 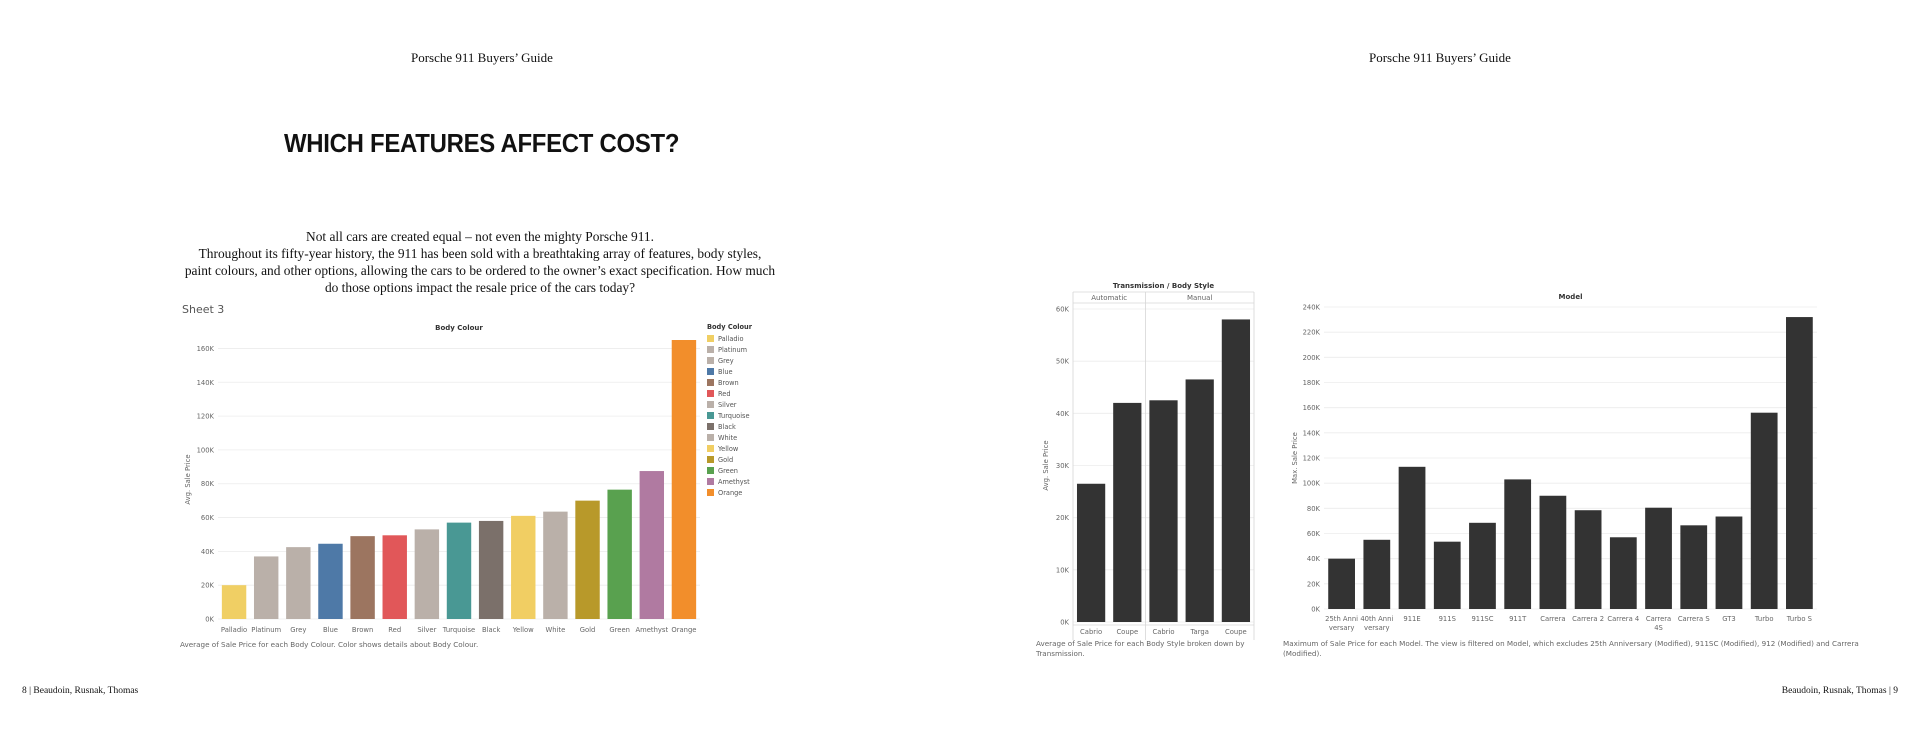 What do you see at coordinates (1091, 632) in the screenshot?
I see `x-tick-label: Cabrio` at bounding box center [1091, 632].